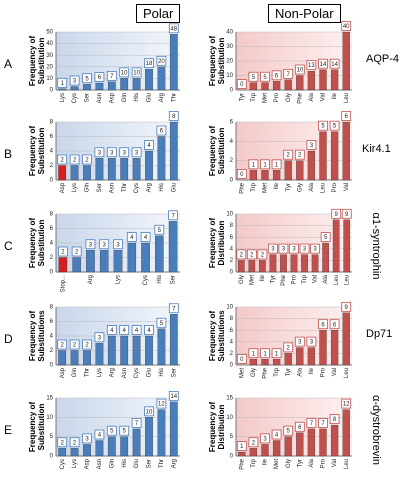 This screenshot has width=409, height=500. What do you see at coordinates (52, 322) in the screenshot?
I see `y-tick-label: 6` at bounding box center [52, 322].